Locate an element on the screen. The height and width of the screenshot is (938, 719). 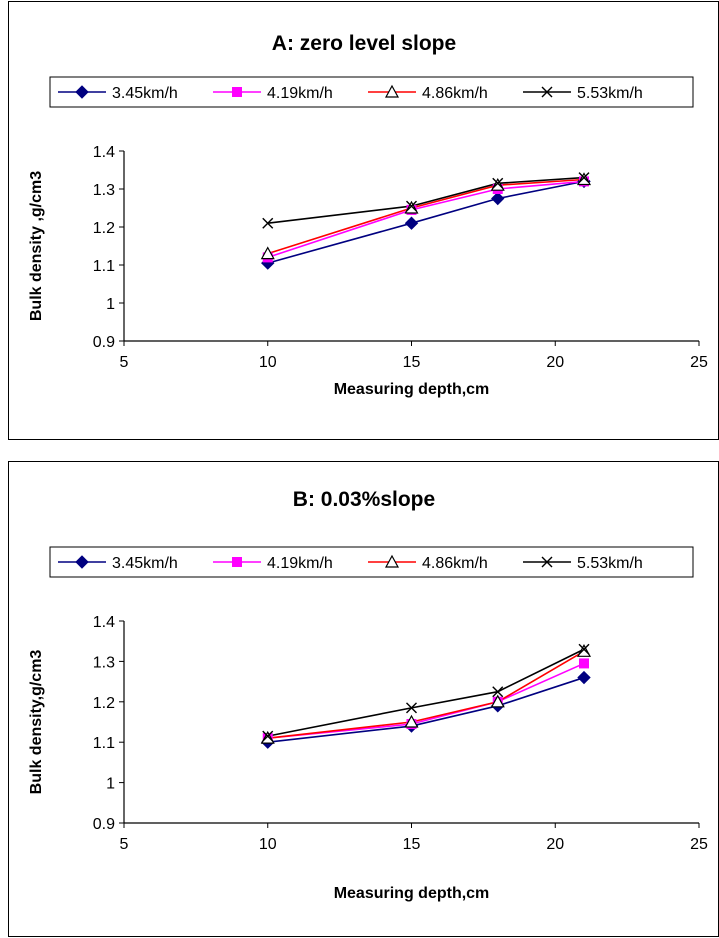
chart-title-b: B: 0.03%slope is located at coordinates (364, 499).